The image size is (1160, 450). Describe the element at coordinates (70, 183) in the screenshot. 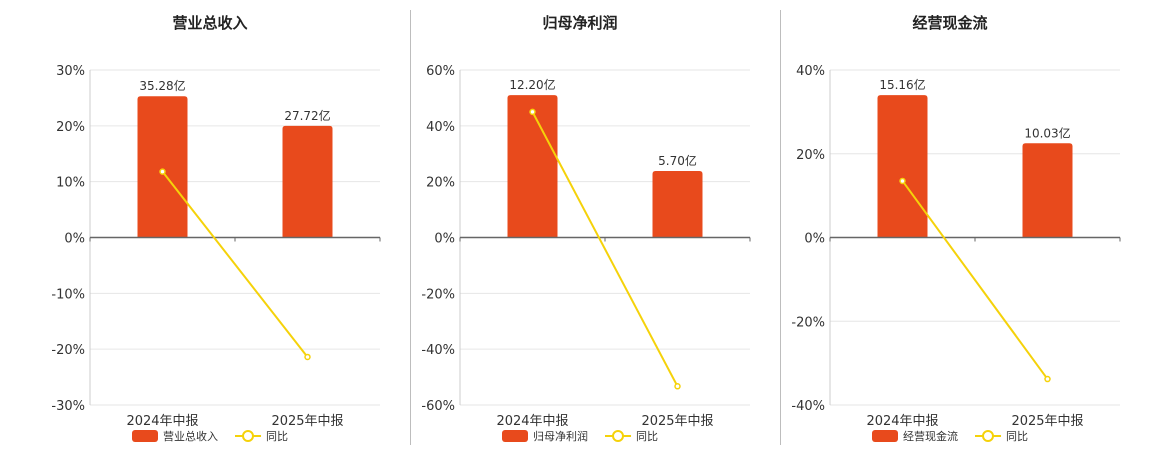

I see `y-tick-label: 10%` at that location.